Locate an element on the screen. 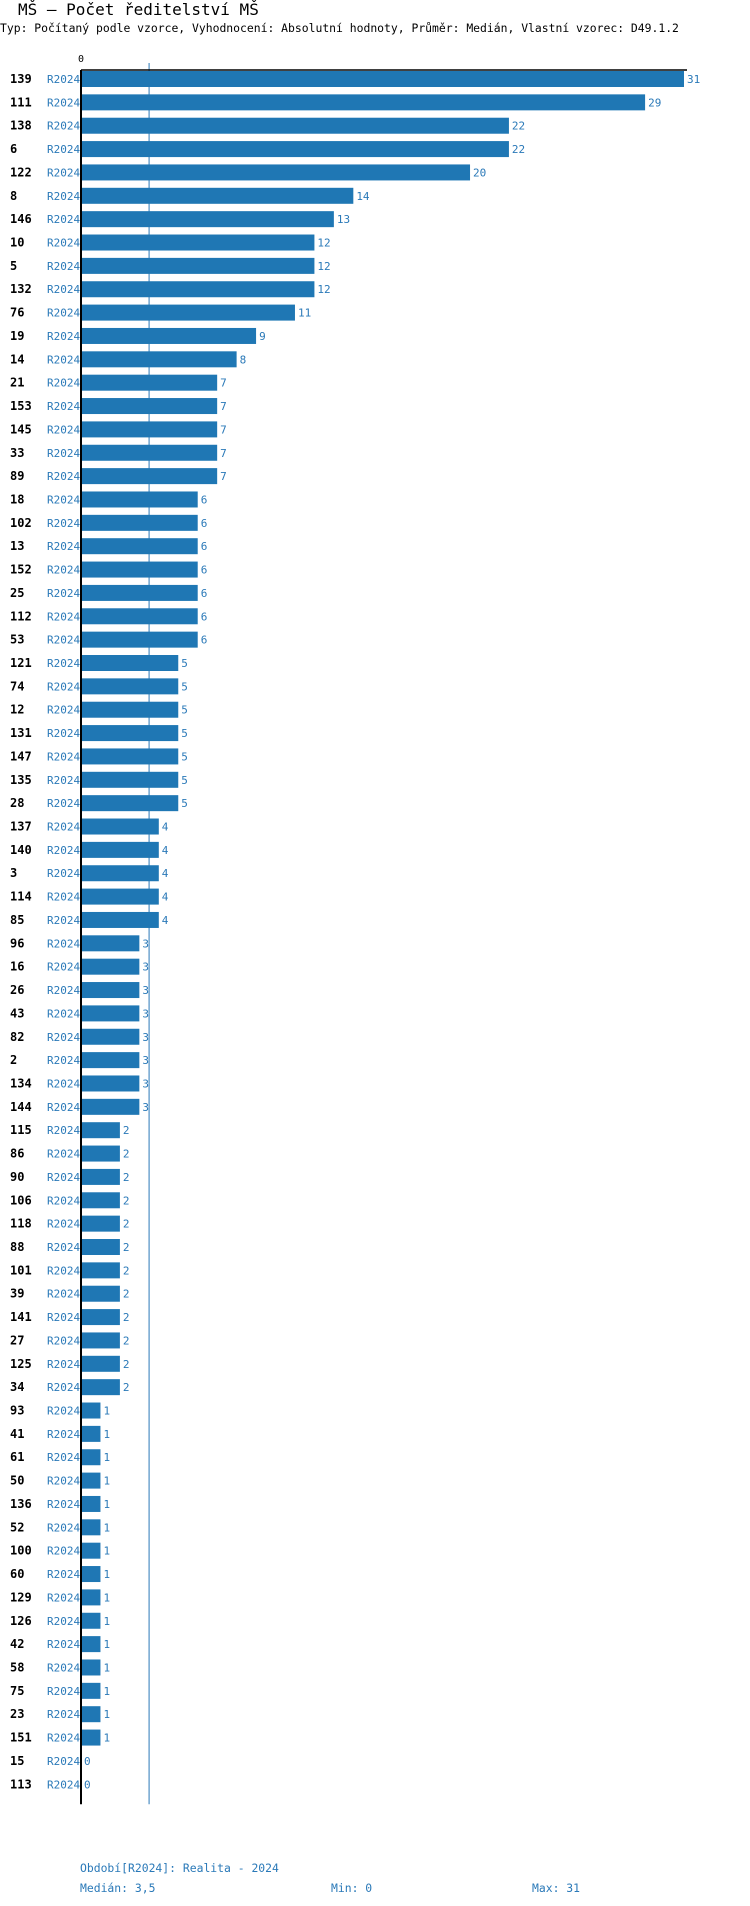 The width and height of the screenshot is (750, 1906). value-label: 29 is located at coordinates (654, 102).